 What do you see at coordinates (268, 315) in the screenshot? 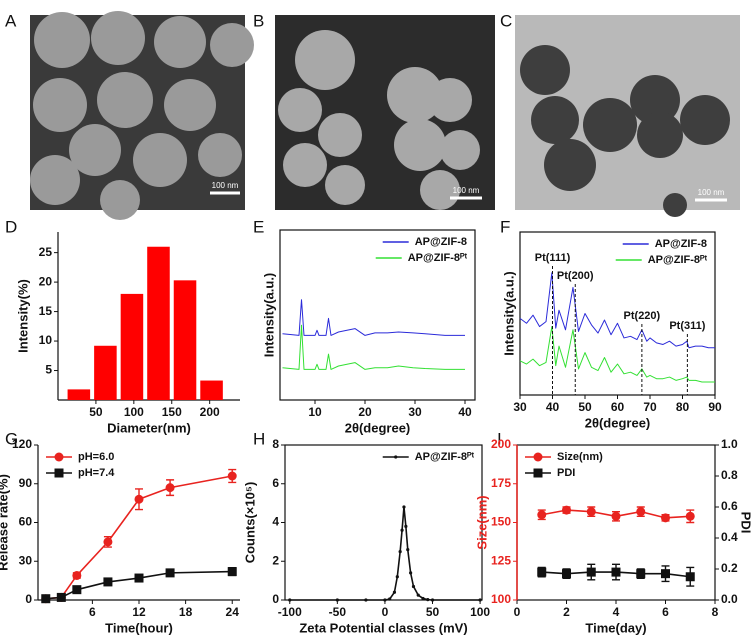
I see `y-axis-label: Intensity(a.u.)` at bounding box center [268, 315].